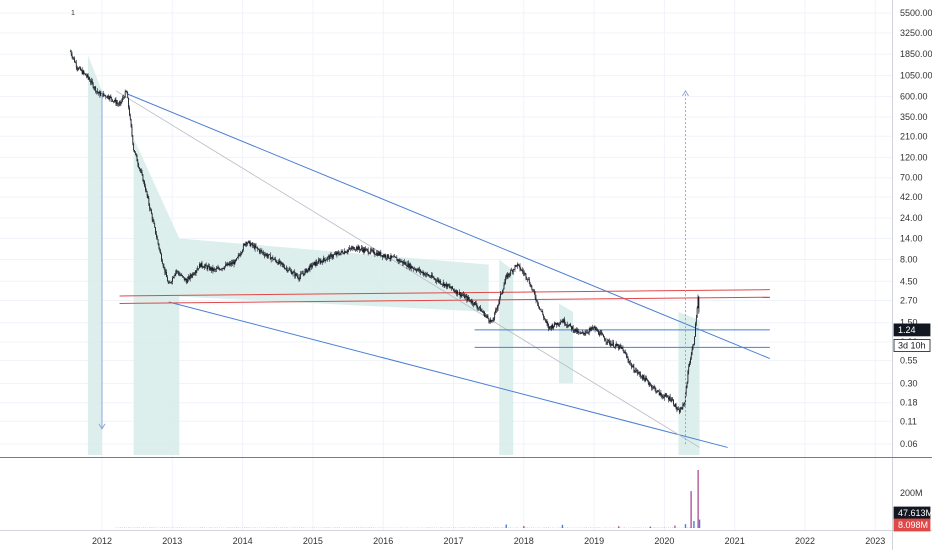  Describe the element at coordinates (909, 260) in the screenshot. I see `price-tick-label-12: 8.00` at that location.